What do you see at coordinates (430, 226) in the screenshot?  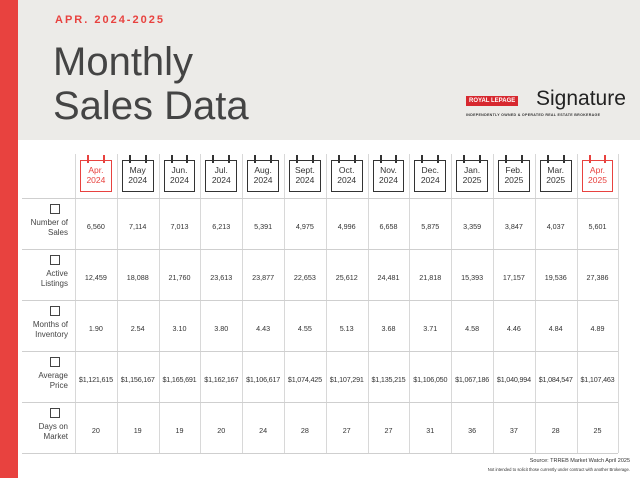 I see `cell: 5,875` at bounding box center [430, 226].